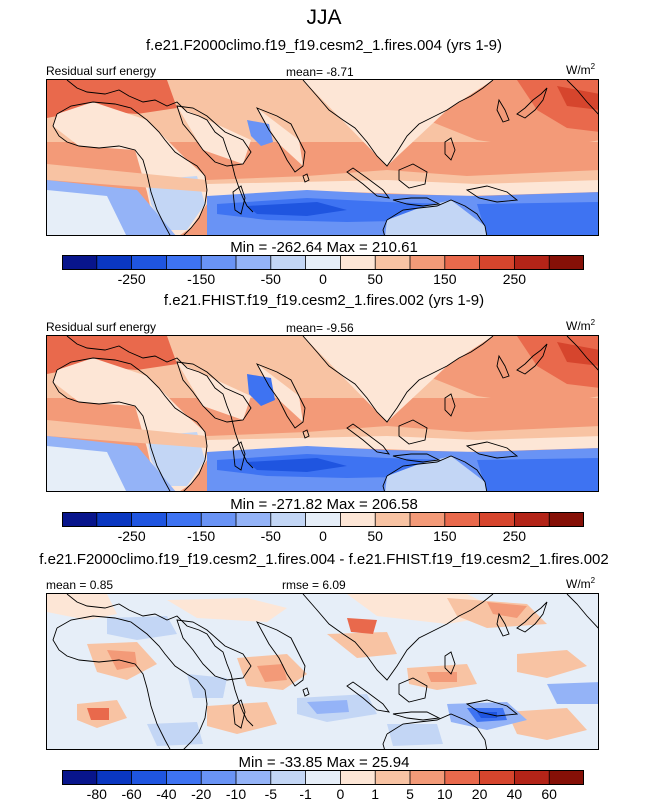 The image size is (648, 806). What do you see at coordinates (445, 794) in the screenshot?
I see `cbar3-tick: 10` at bounding box center [445, 794].